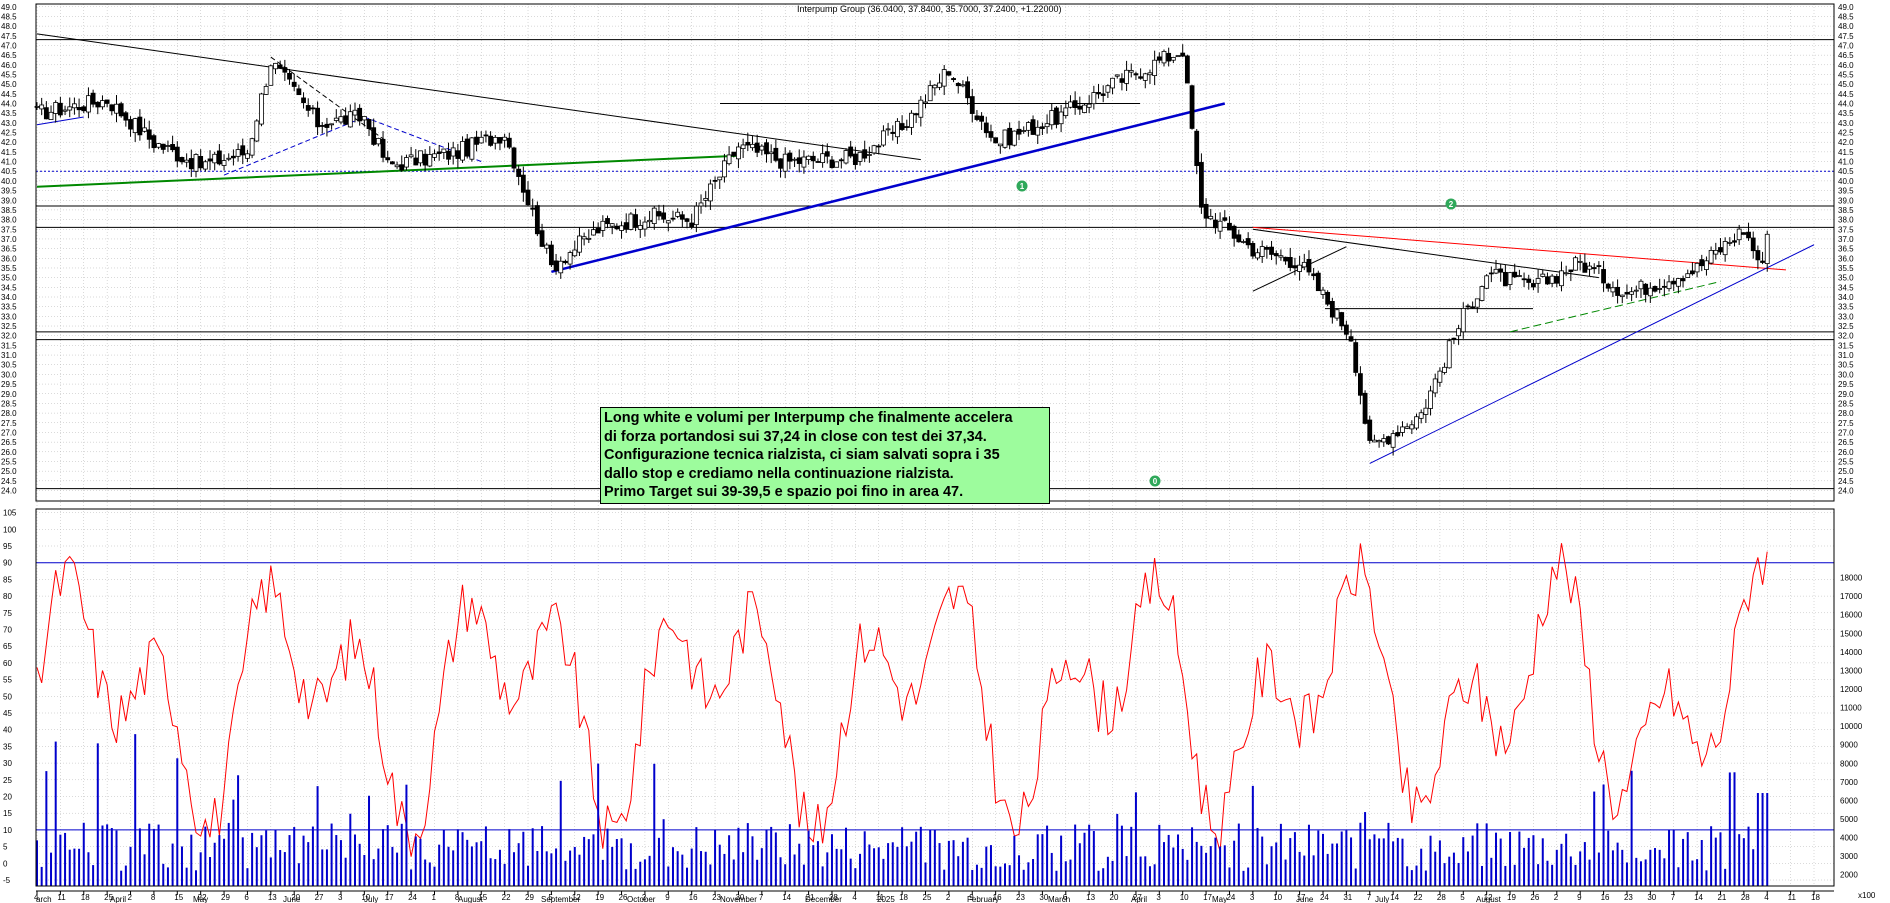 The height and width of the screenshot is (903, 1890). I want to click on x-month-label: March, so click(1059, 899).